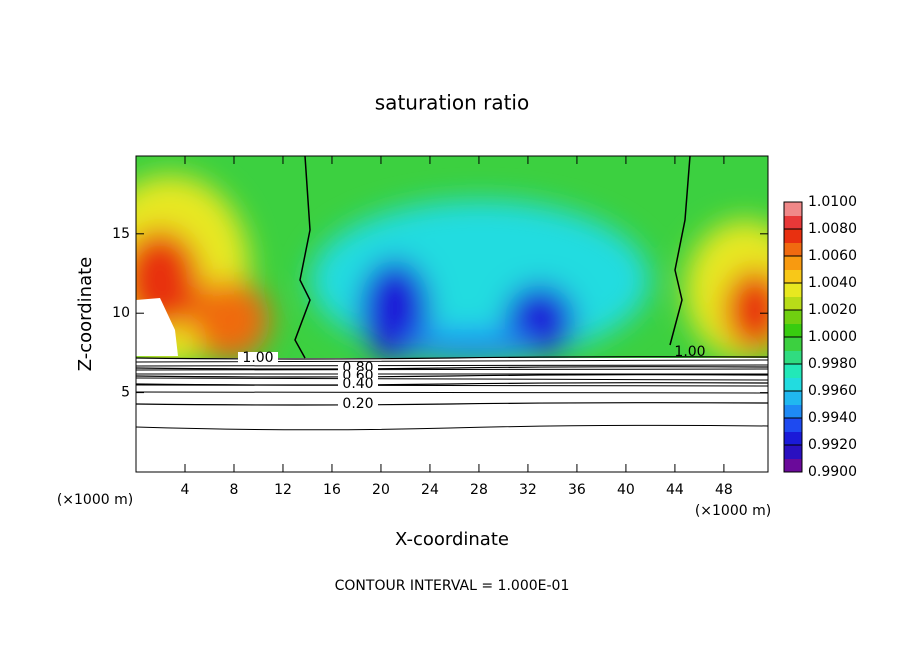 This screenshot has height=654, width=904. Describe the element at coordinates (430, 490) in the screenshot. I see `x-tick-label: 24` at that location.